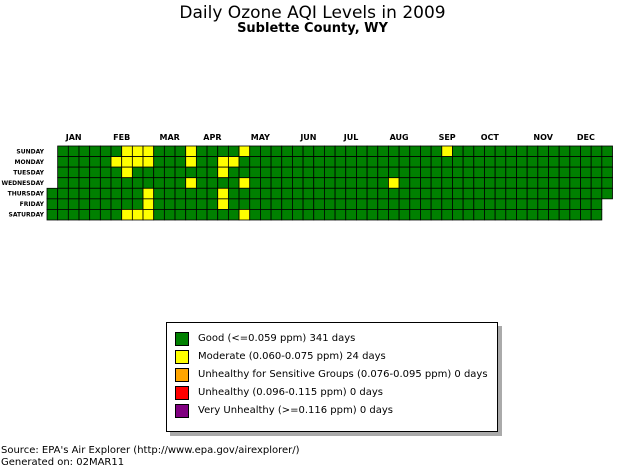 The height and width of the screenshot is (468, 625). Describe the element at coordinates (182, 411) in the screenshot. I see `legend-swatch-very-unhealthy` at that location.